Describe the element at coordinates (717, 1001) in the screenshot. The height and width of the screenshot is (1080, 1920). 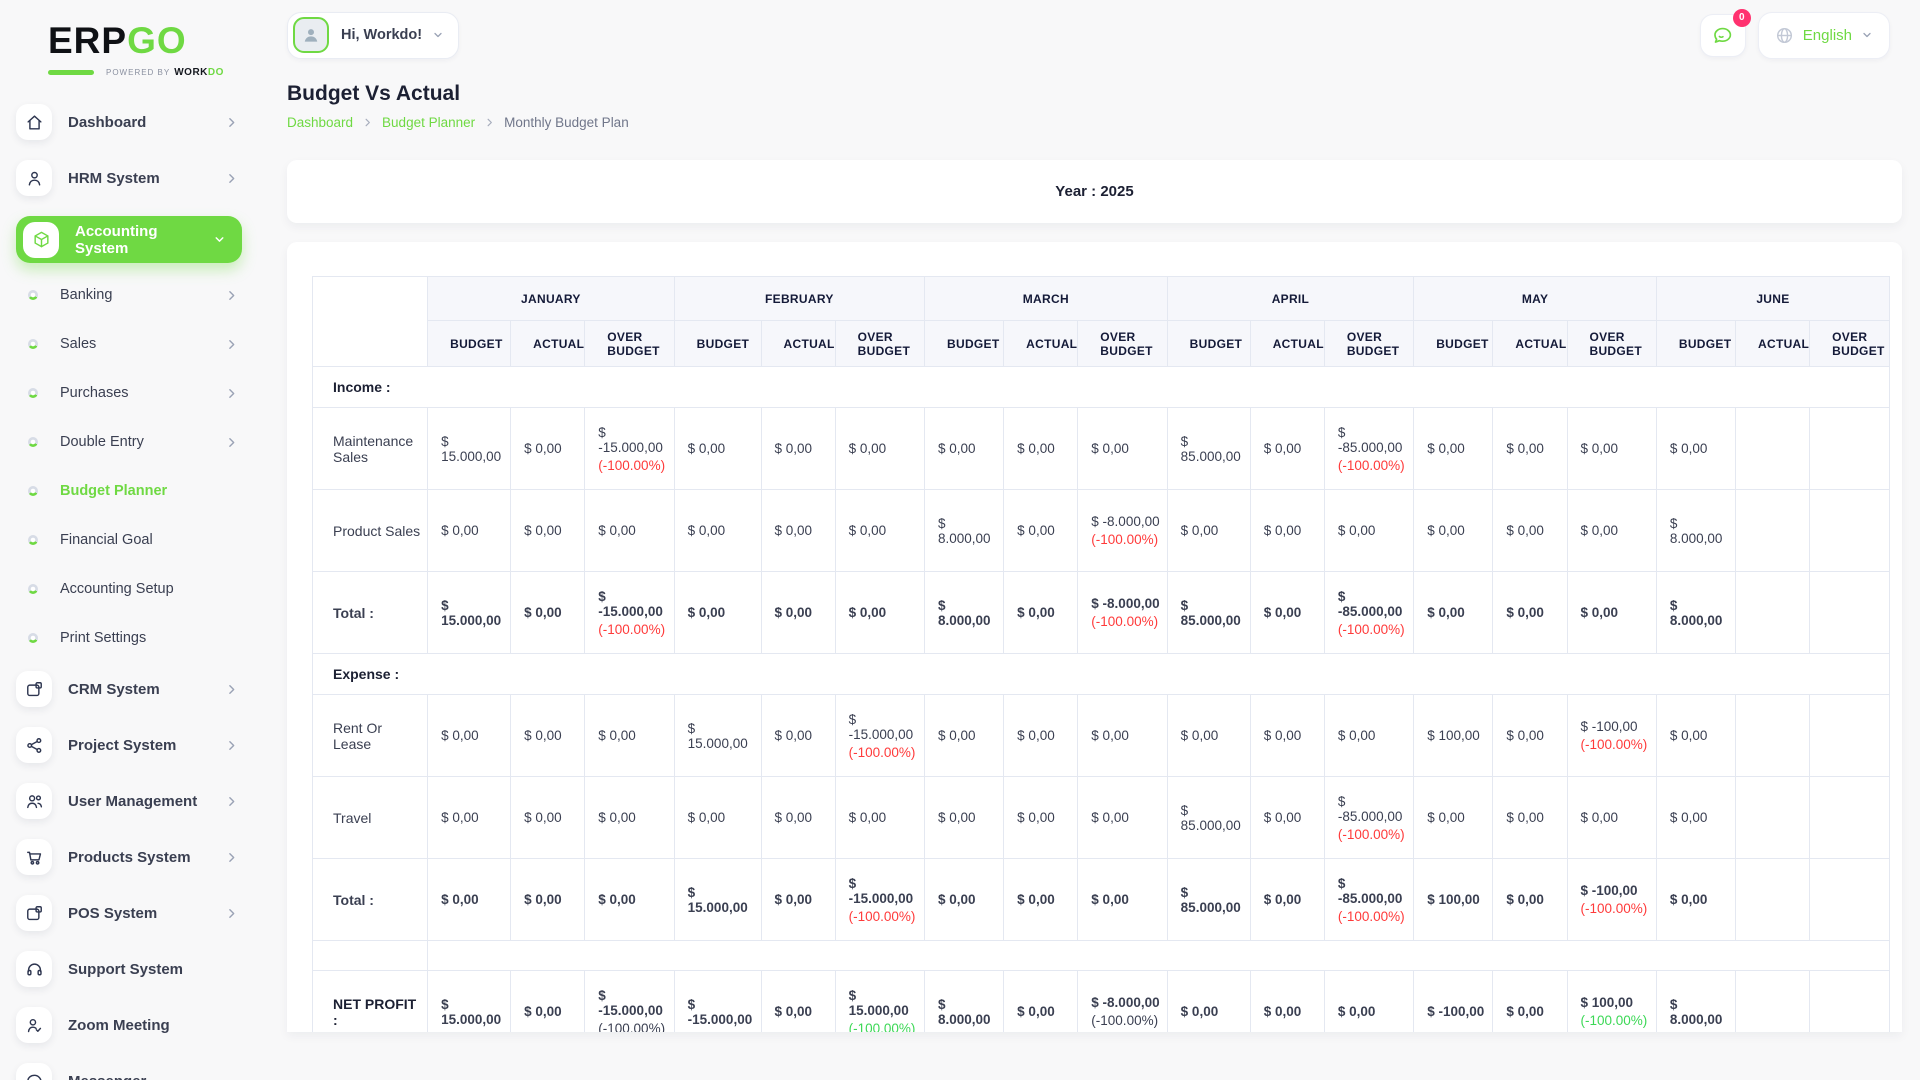
I see `value-cell: $ -15.000,00` at that location.